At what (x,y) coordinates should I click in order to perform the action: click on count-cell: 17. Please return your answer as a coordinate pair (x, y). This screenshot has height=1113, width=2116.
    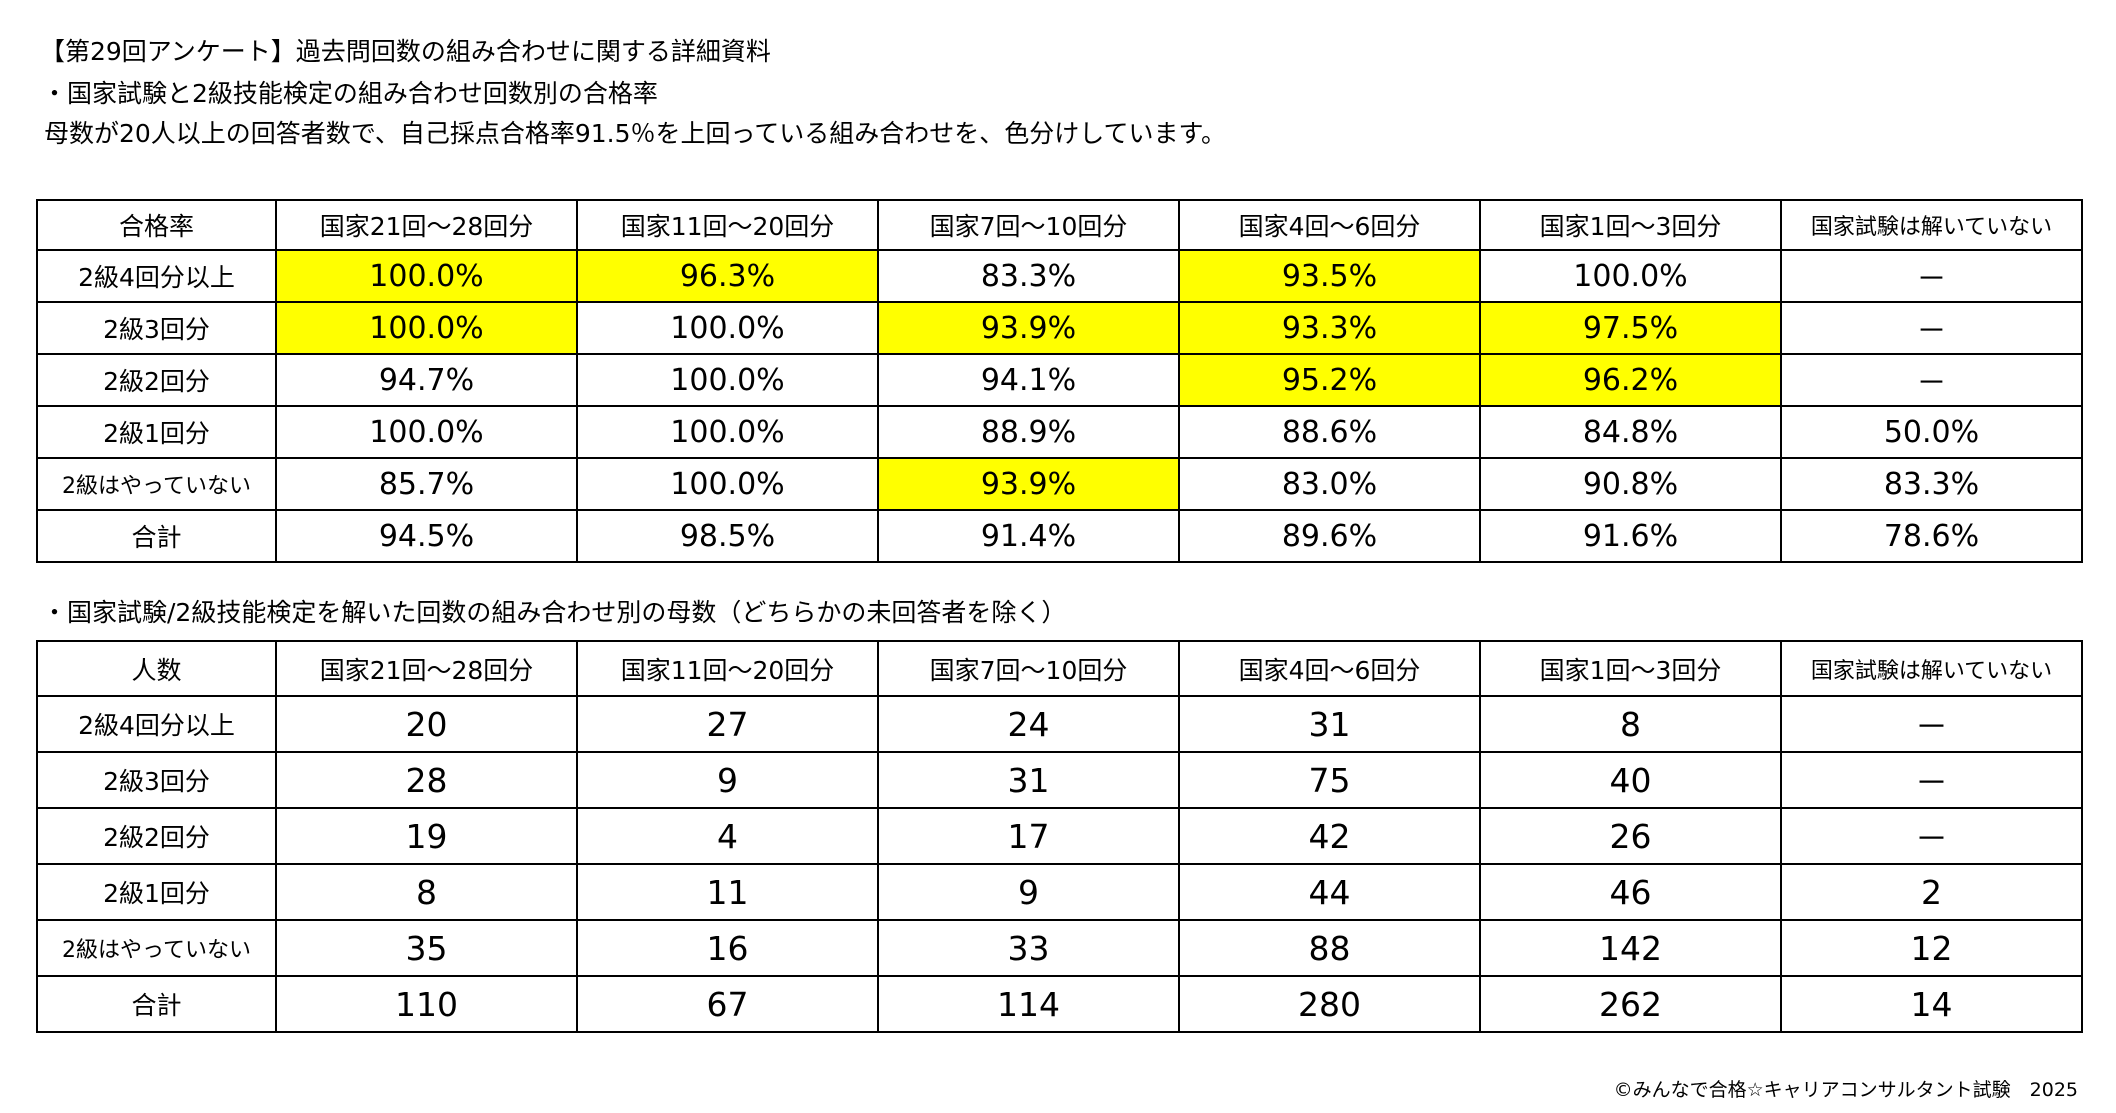
    Looking at the image, I should click on (1028, 836).